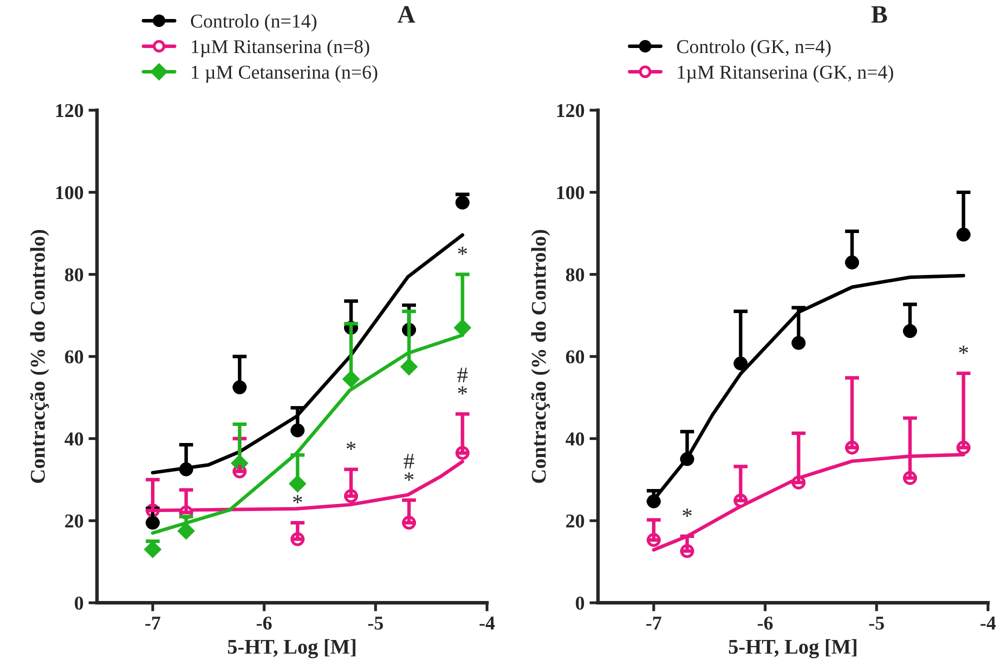 This screenshot has height=672, width=1000. I want to click on legend-label: 1 µM Cetanserina (n=6), so click(285, 74).